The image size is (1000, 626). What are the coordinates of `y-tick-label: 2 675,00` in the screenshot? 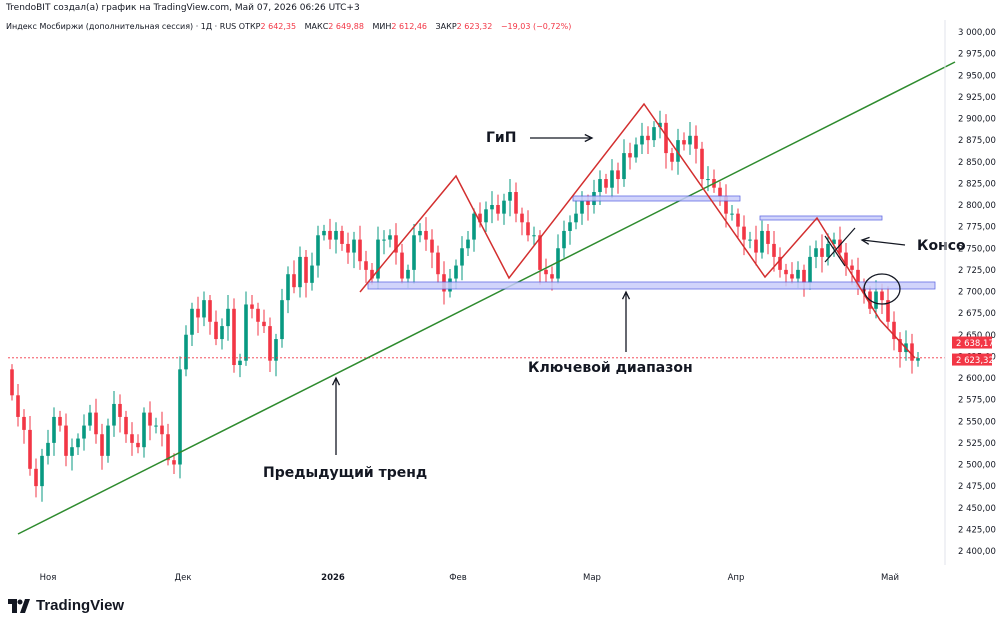 It's located at (977, 314).